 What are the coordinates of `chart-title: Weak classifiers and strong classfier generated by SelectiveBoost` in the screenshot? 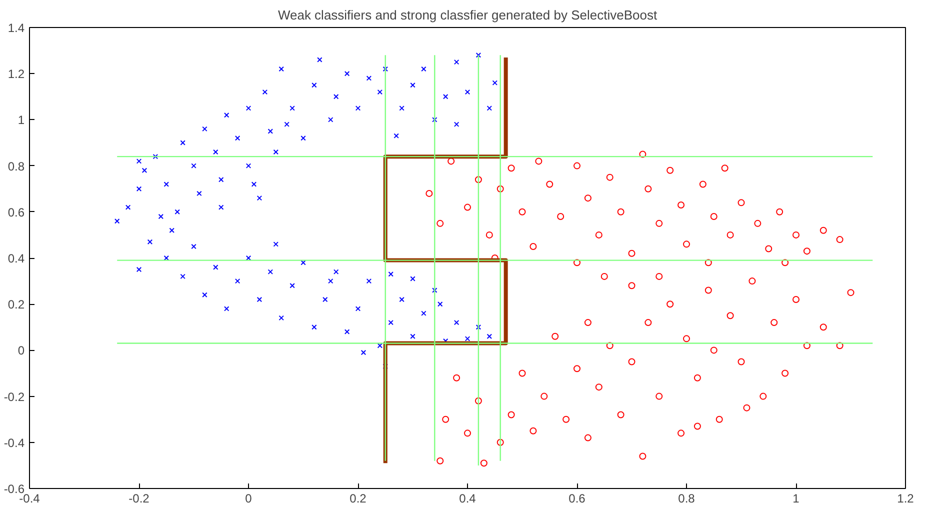 It's located at (468, 15).